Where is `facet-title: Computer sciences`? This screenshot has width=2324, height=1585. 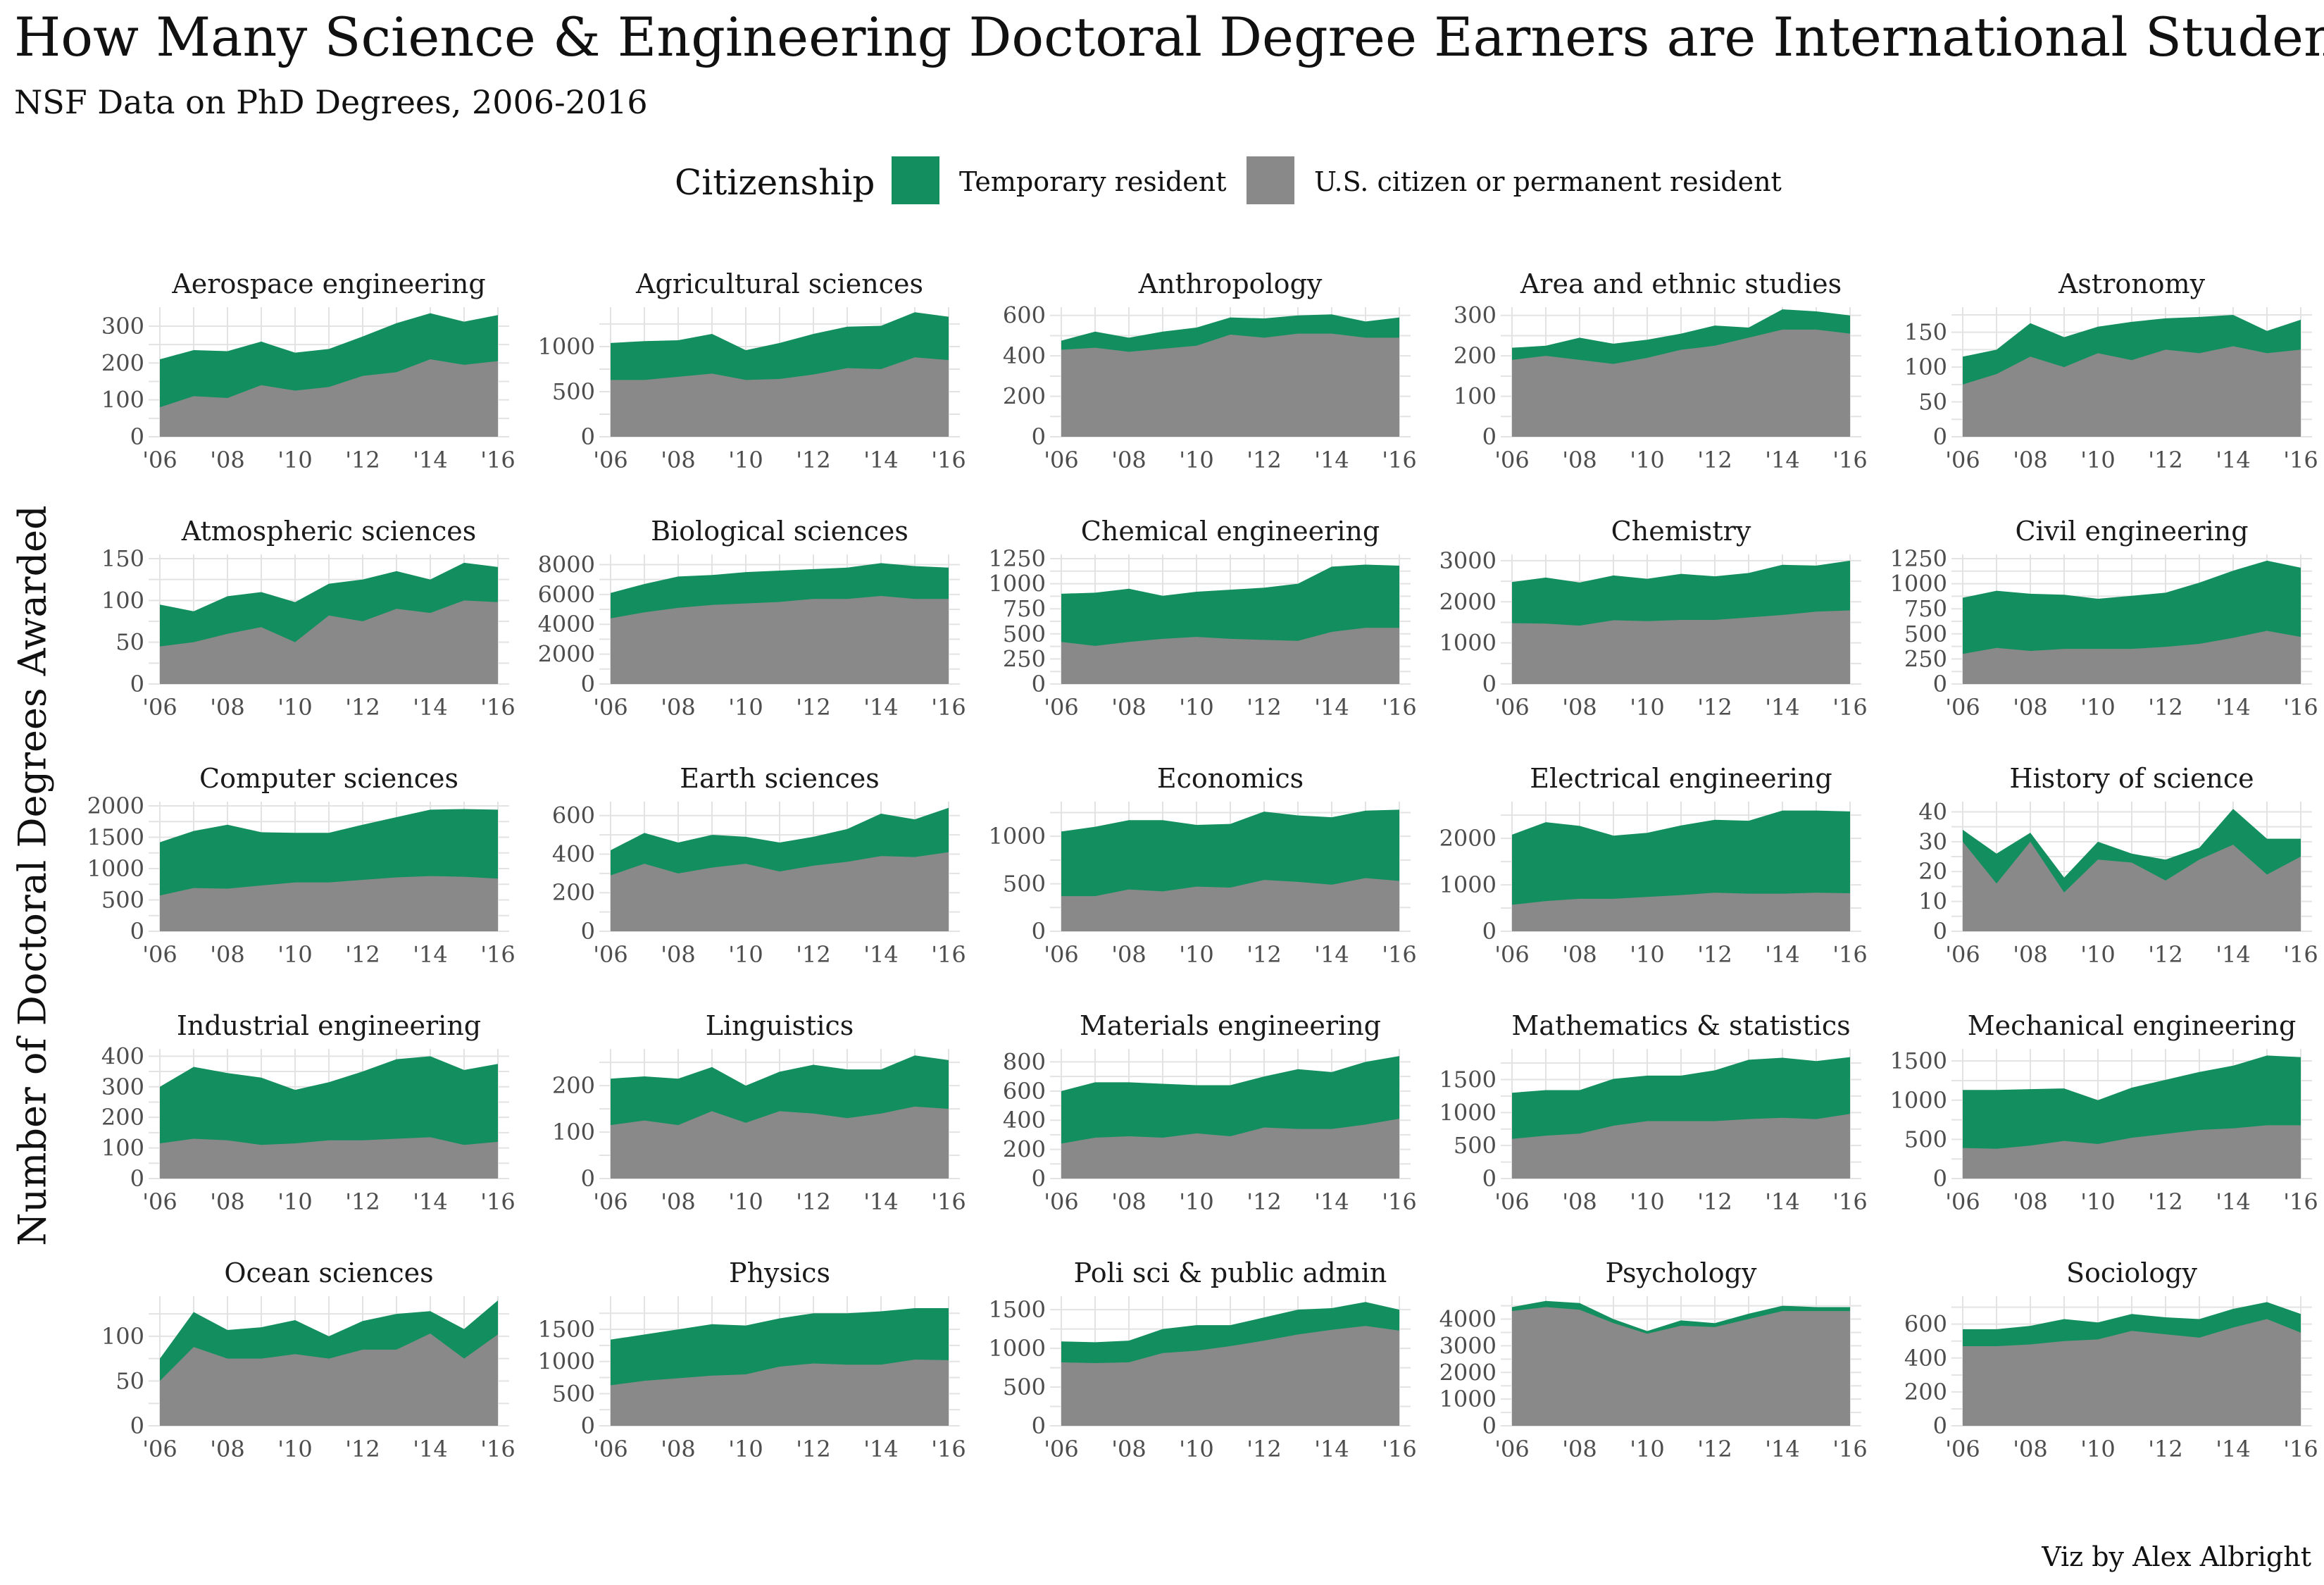
facet-title: Computer sciences is located at coordinates (328, 778).